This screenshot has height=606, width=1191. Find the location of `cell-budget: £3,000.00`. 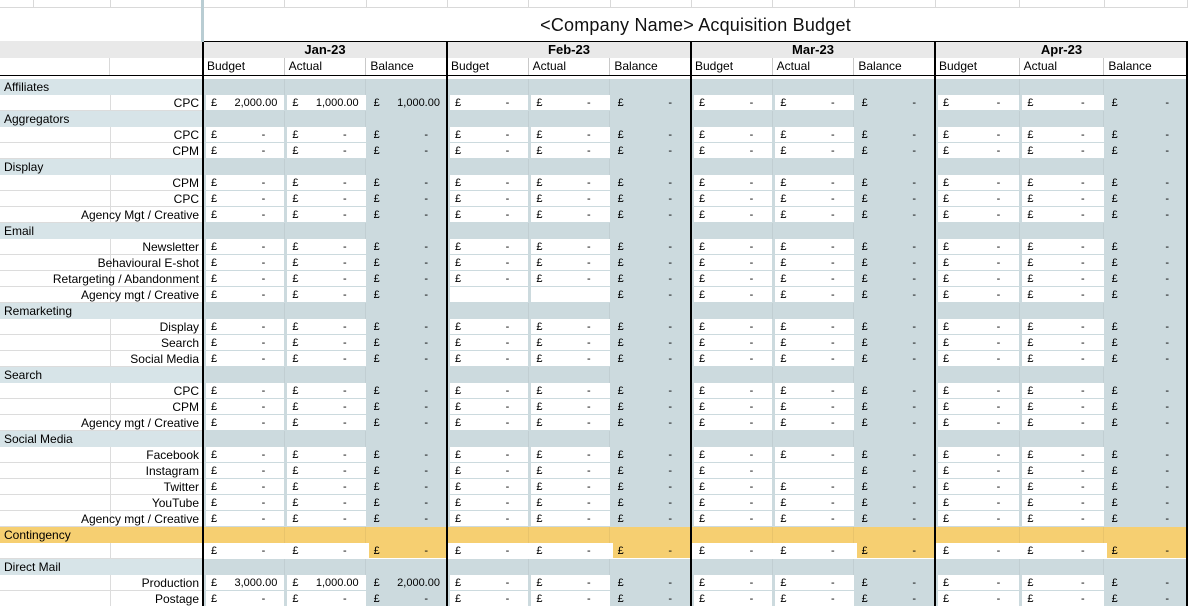

cell-budget: £3,000.00 is located at coordinates (244, 583).